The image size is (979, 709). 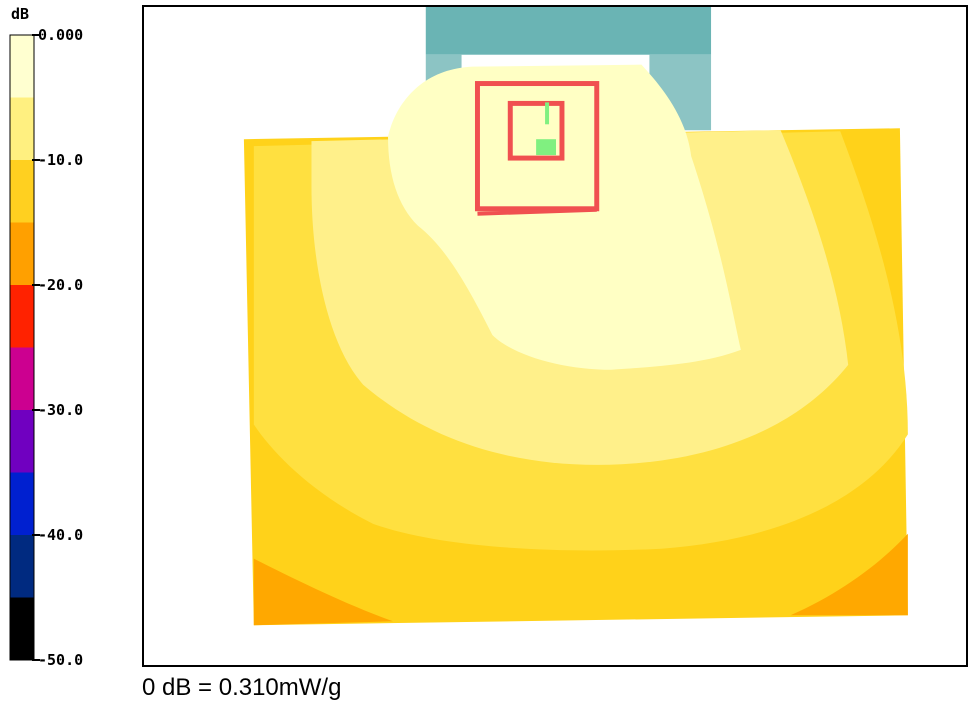 I want to click on colorbar-swatches, so click(x=22, y=347).